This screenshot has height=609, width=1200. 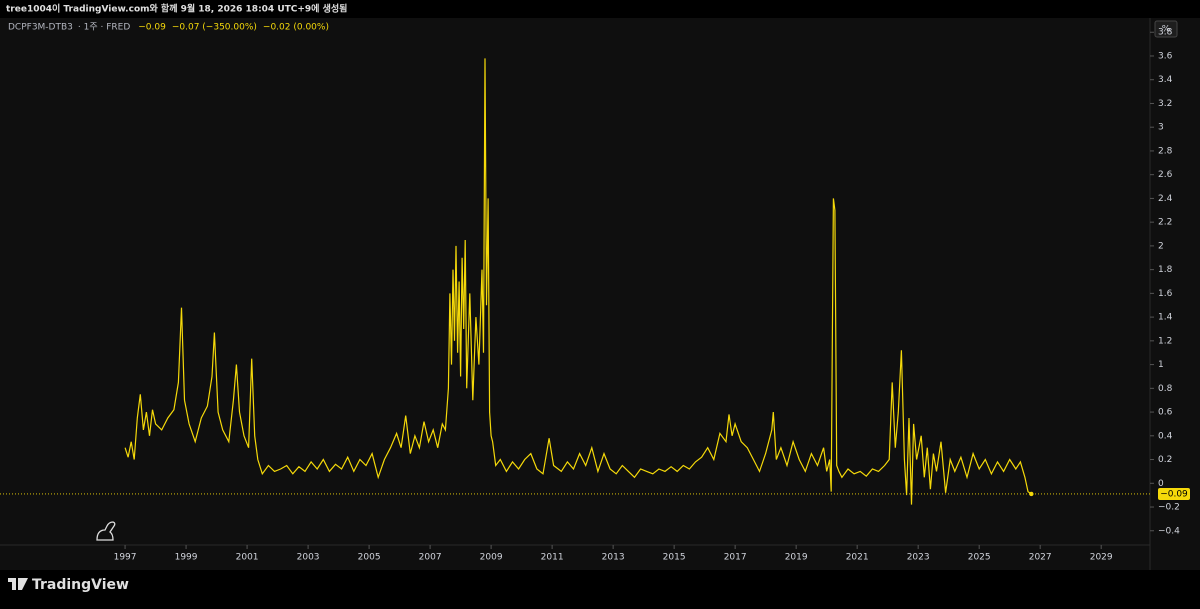 What do you see at coordinates (918, 558) in the screenshot?
I see `x-tick-label: 2023` at bounding box center [918, 558].